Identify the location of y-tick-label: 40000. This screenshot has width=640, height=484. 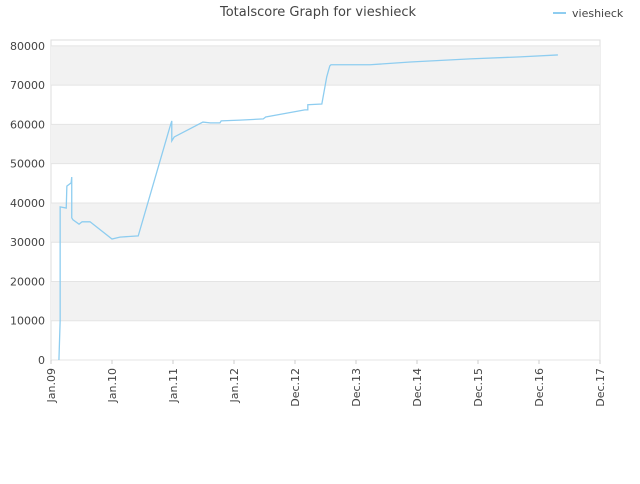
(27, 203).